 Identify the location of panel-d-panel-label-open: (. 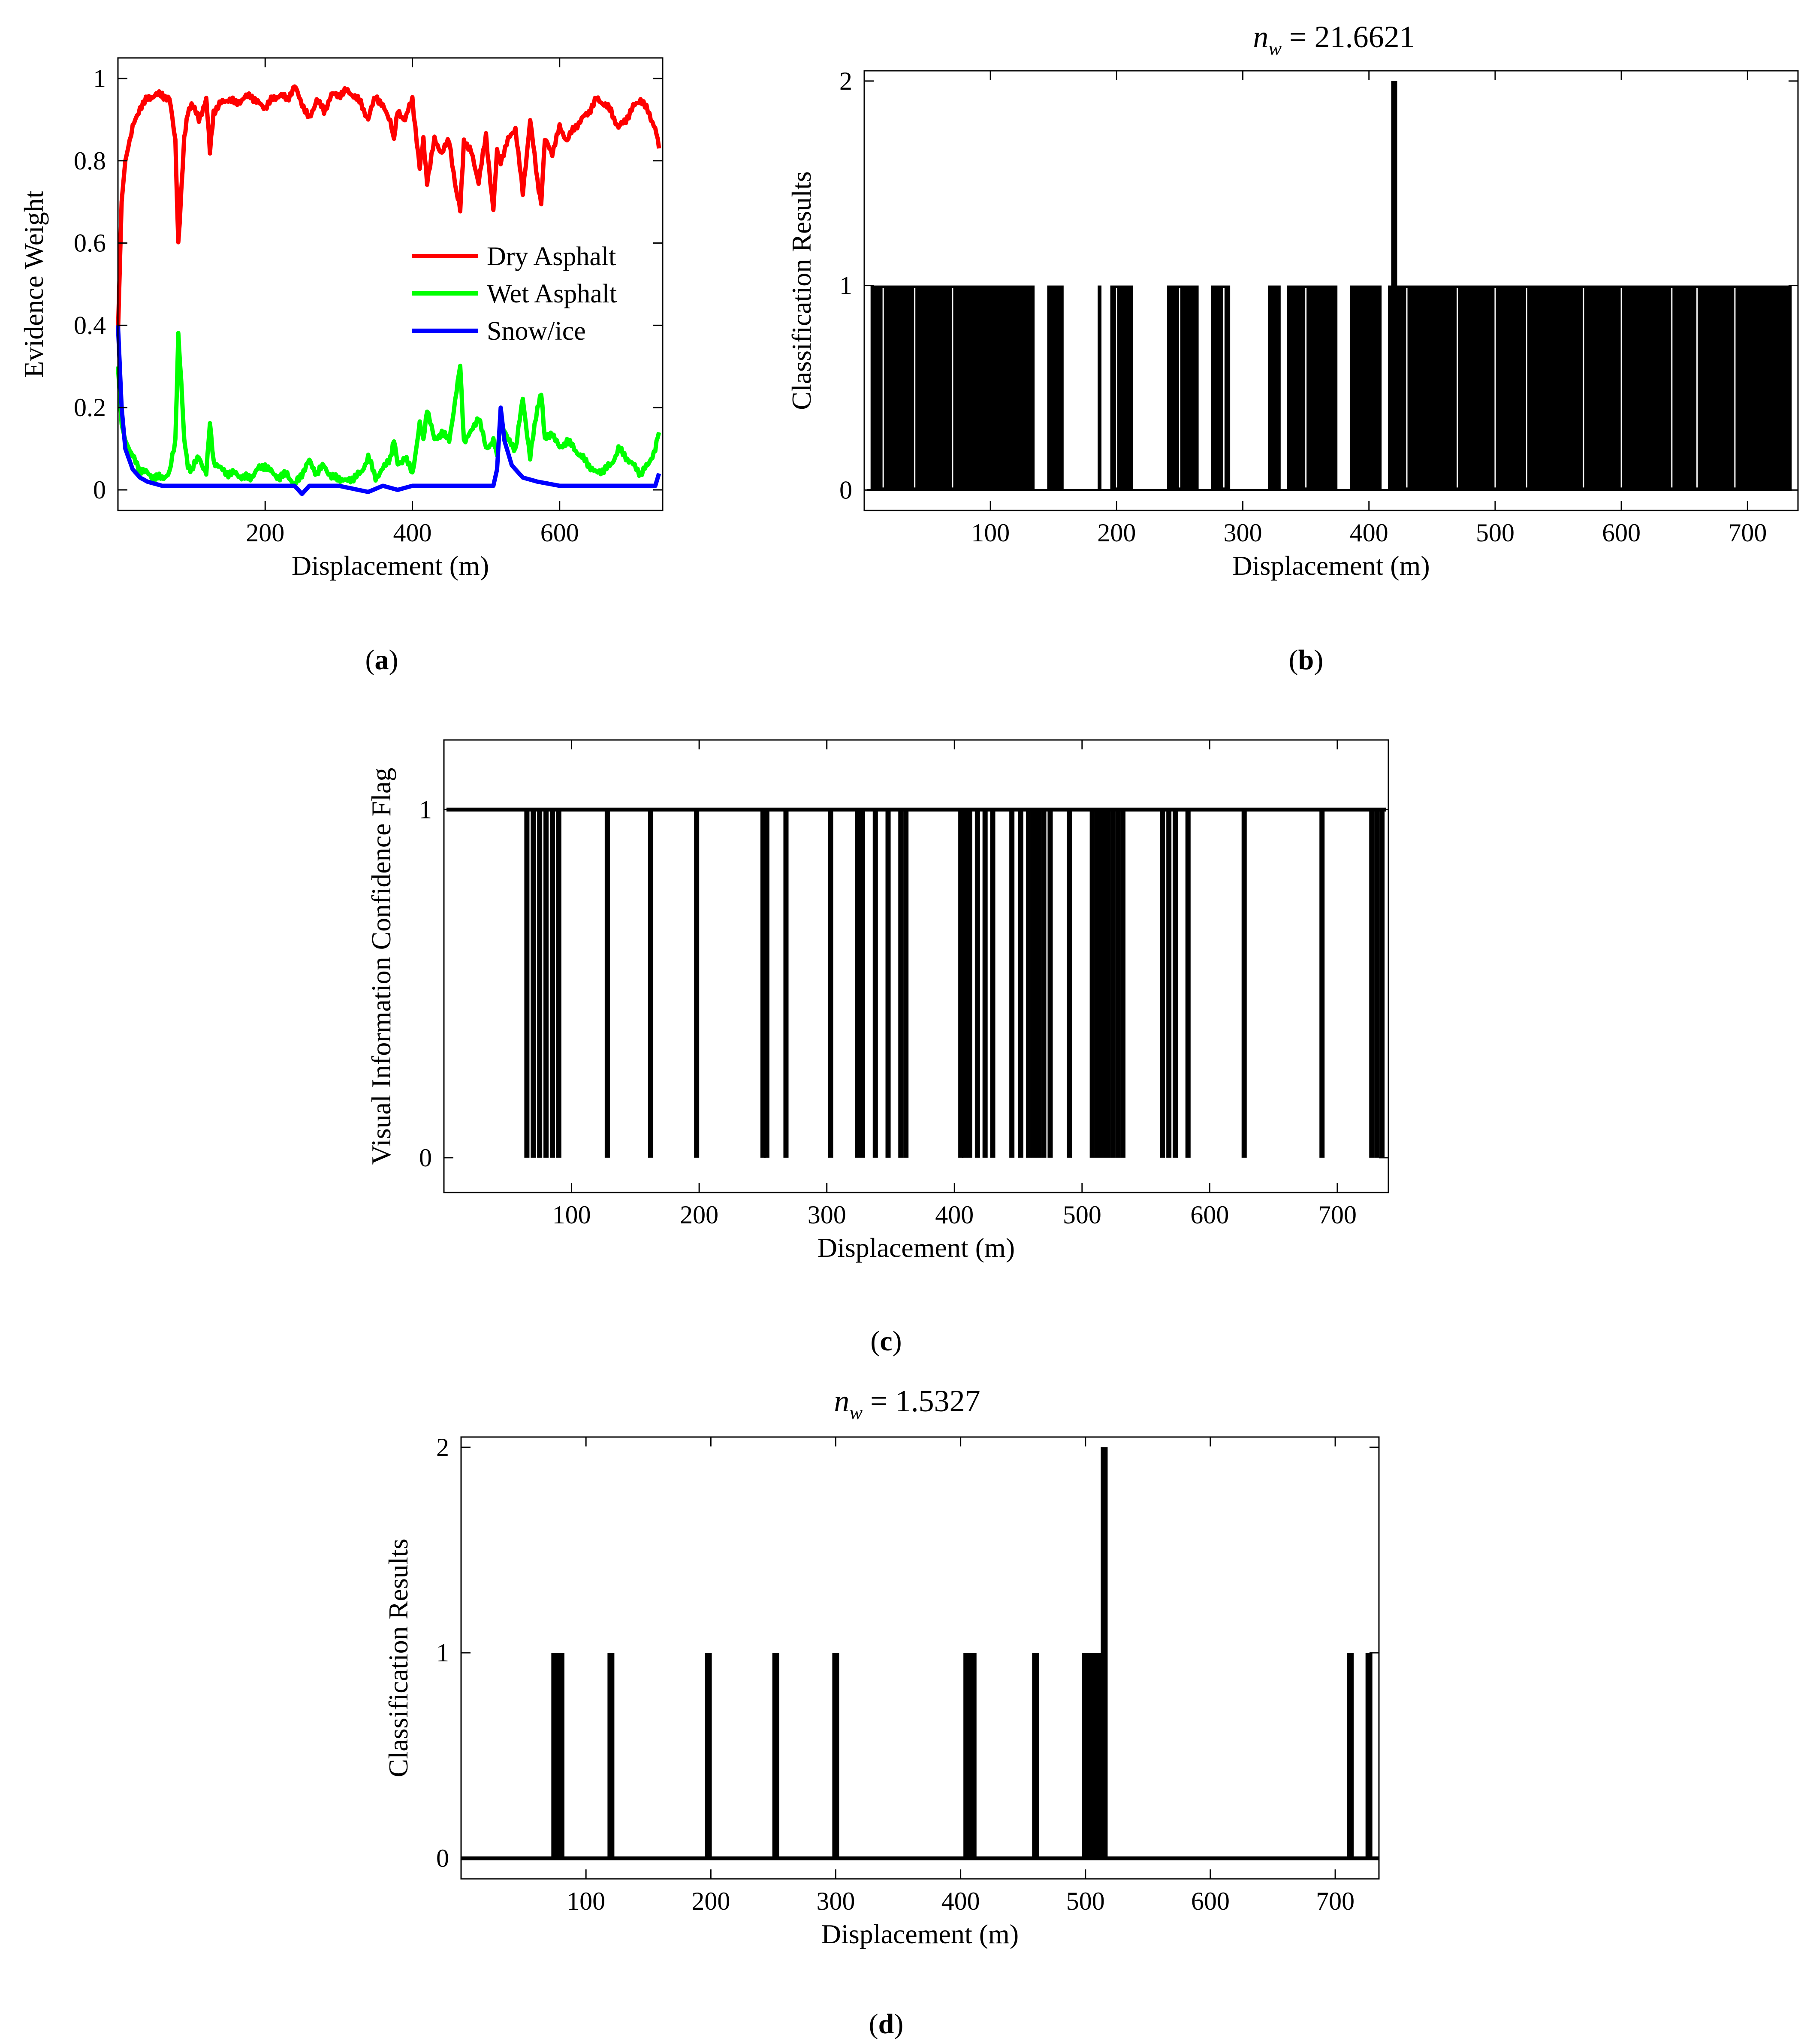
(874, 2024).